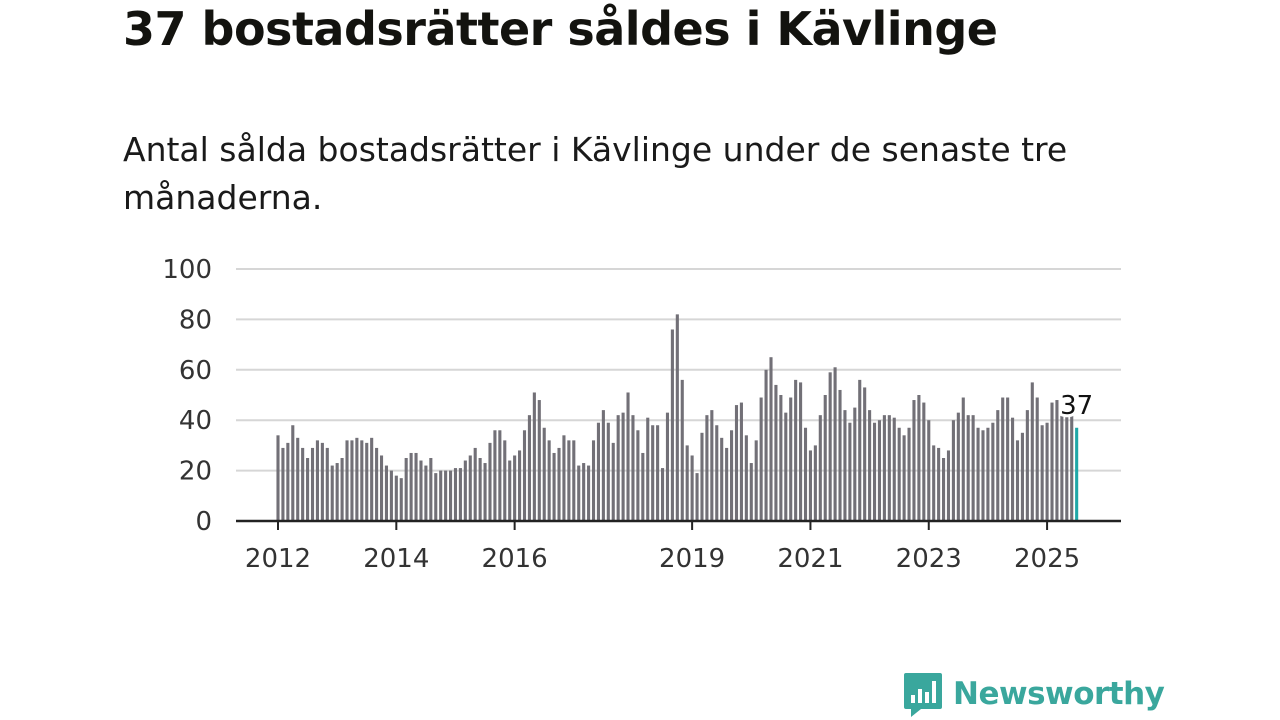  Describe the element at coordinates (195, 371) in the screenshot. I see `y-tick-label: 60` at that location.